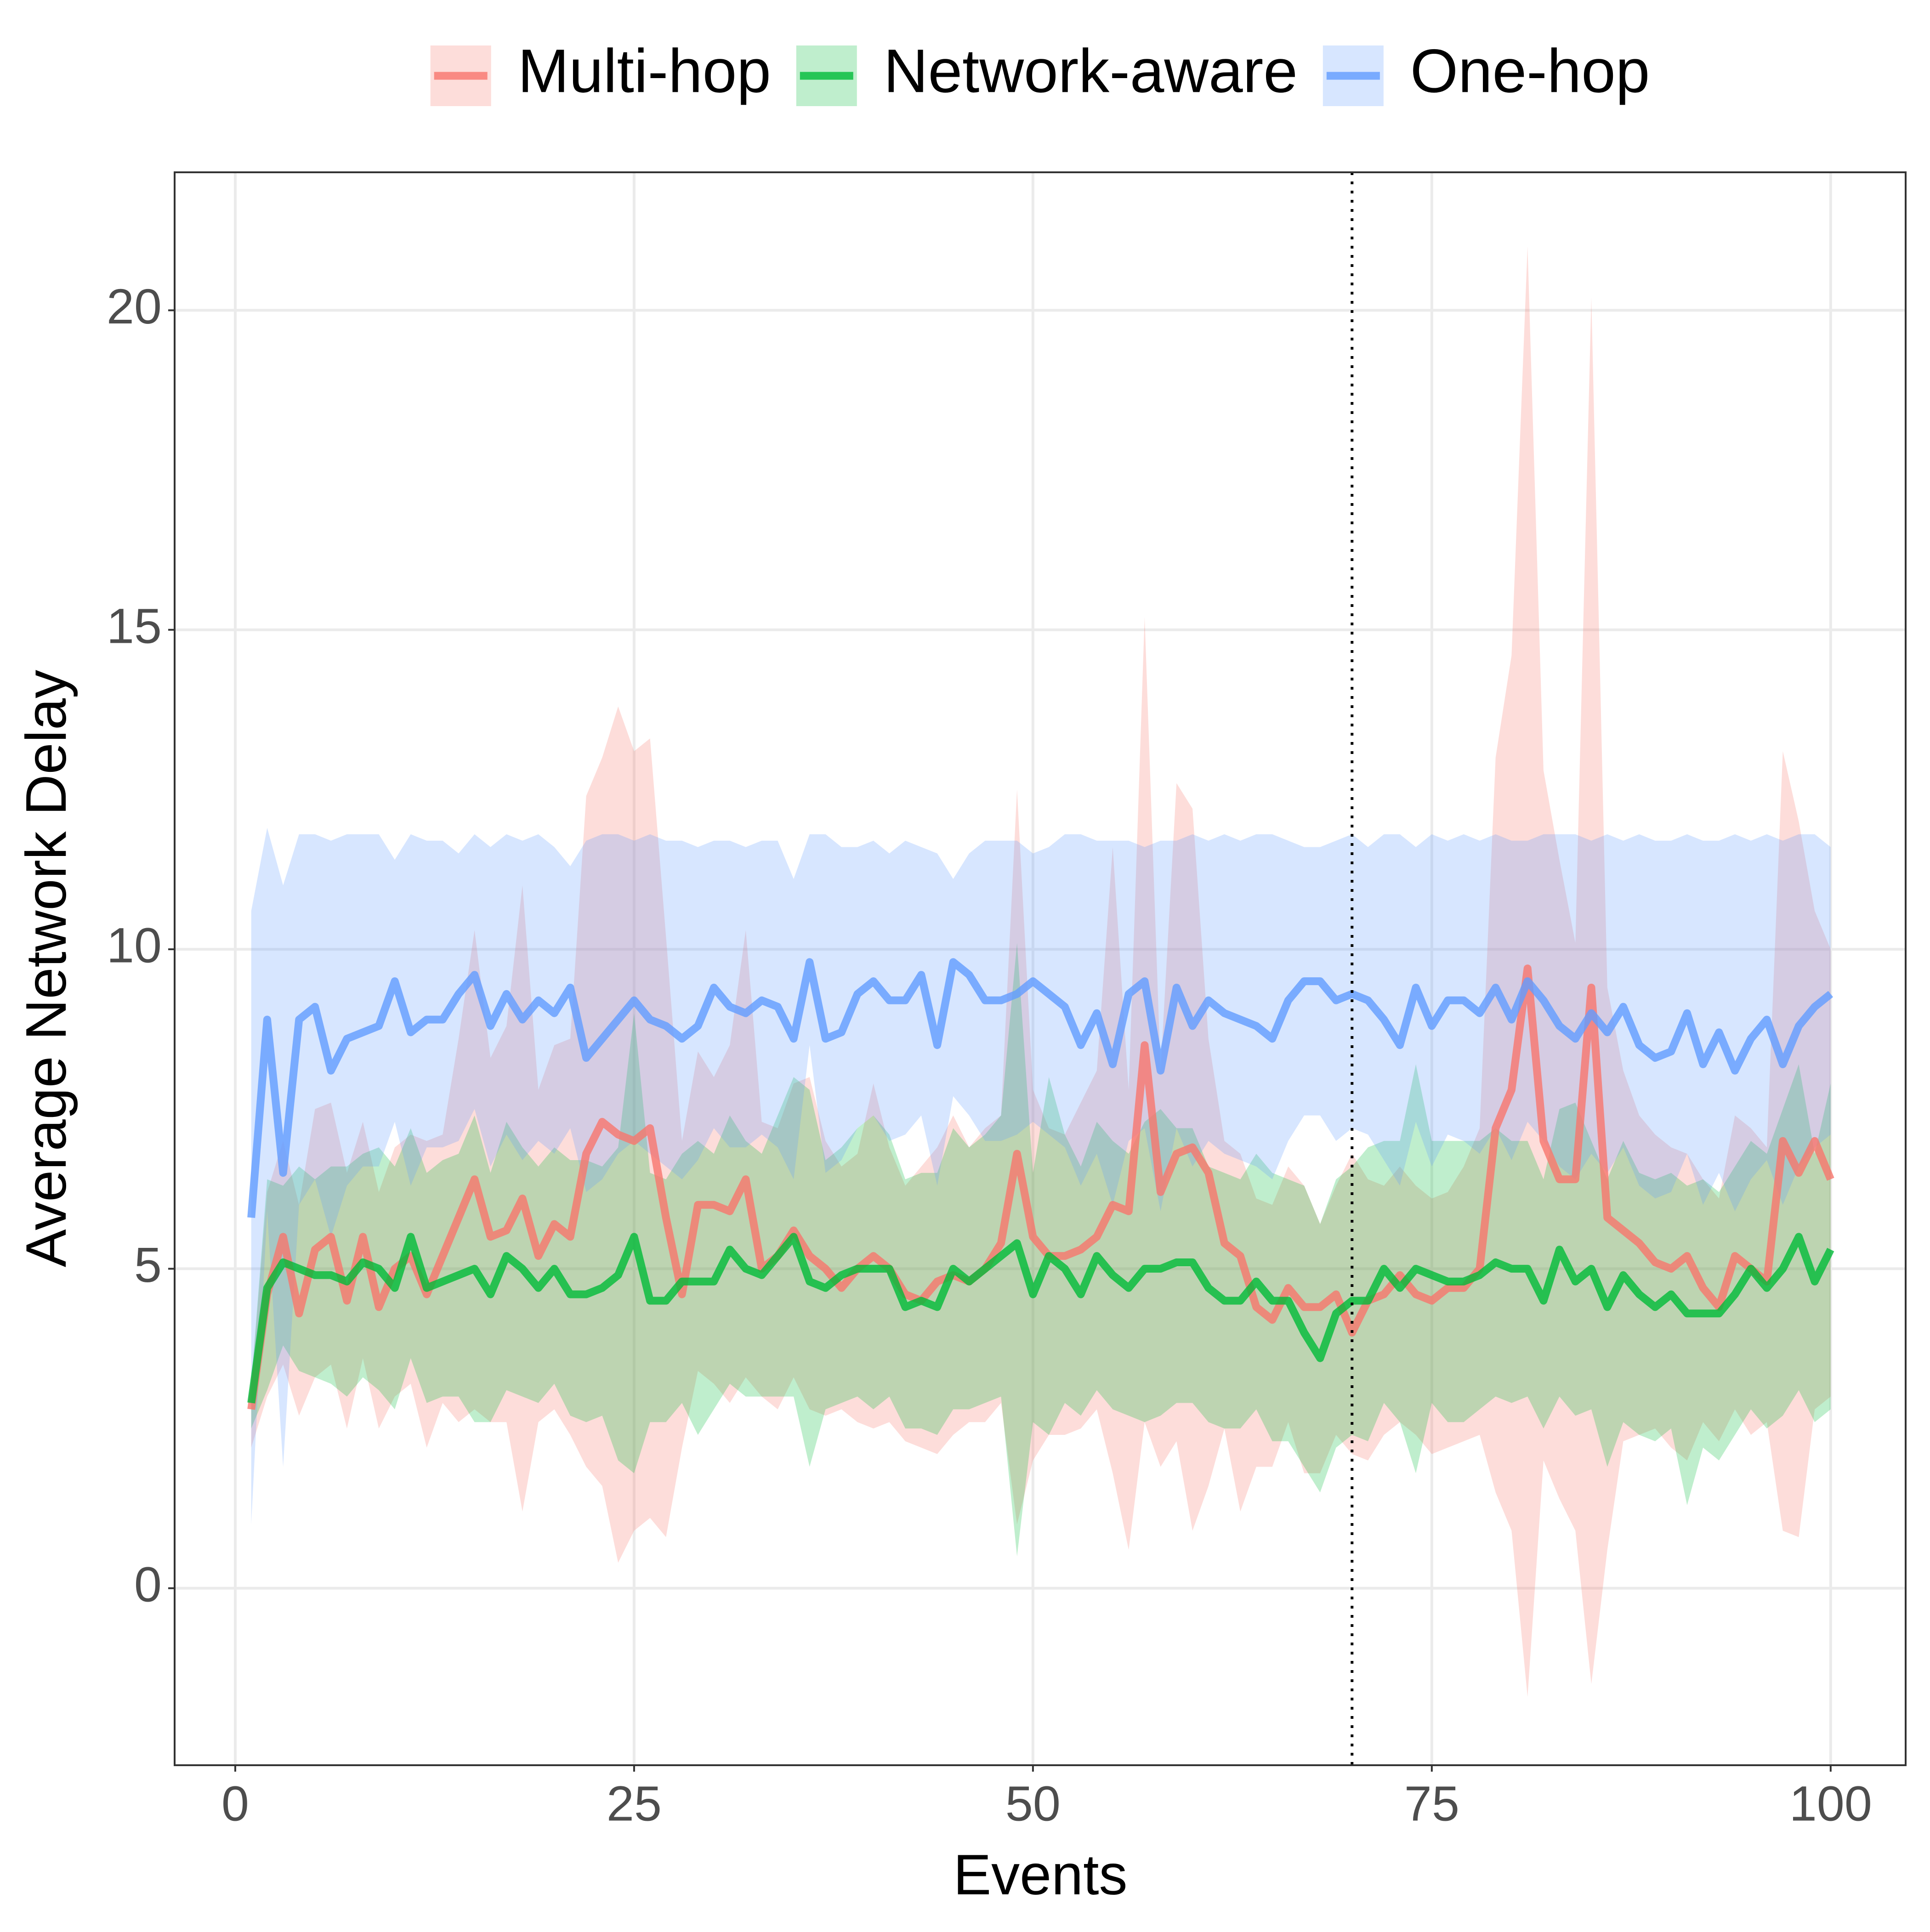  What do you see at coordinates (1091, 71) in the screenshot?
I see `legend-label: Network-aware` at bounding box center [1091, 71].